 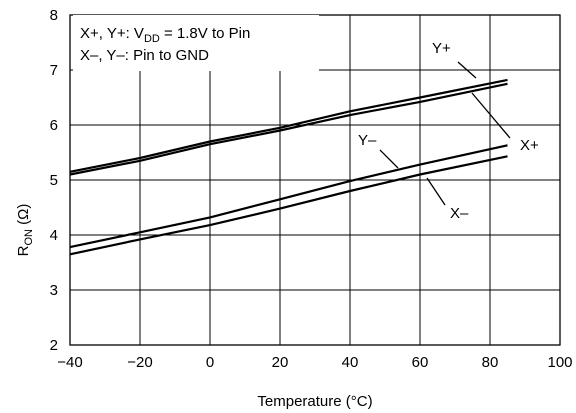 I want to click on series-label-x-minus: X–, so click(x=459, y=213).